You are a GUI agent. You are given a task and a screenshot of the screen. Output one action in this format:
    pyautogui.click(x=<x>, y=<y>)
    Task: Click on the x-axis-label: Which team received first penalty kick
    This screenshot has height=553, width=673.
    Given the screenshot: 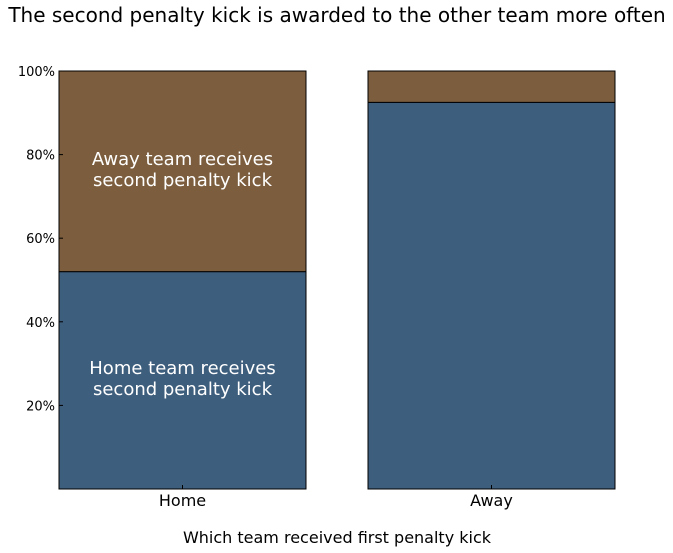 What is the action you would take?
    pyautogui.click(x=337, y=537)
    